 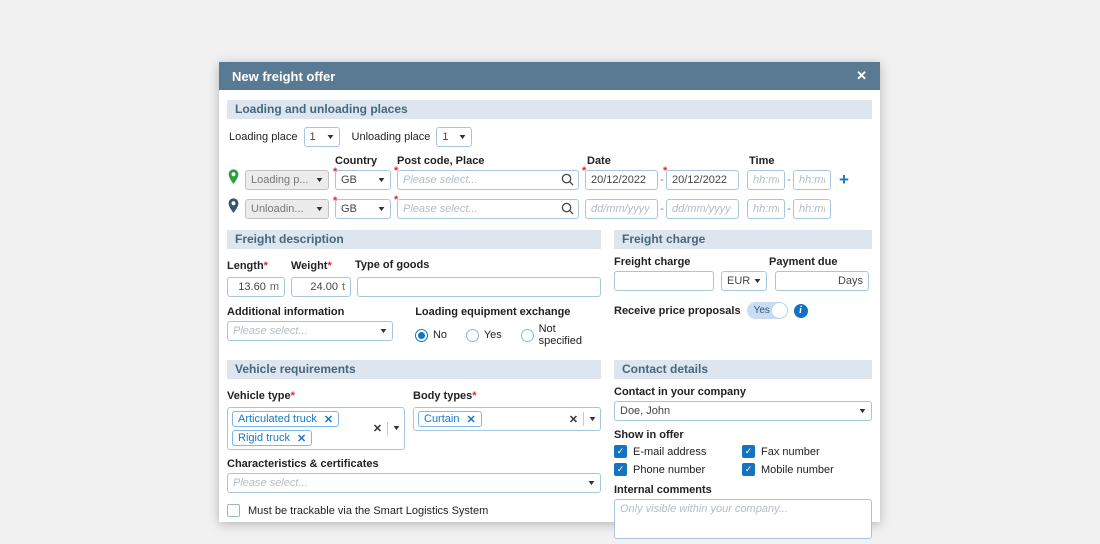 What do you see at coordinates (450, 419) in the screenshot?
I see `body-type-chip: Curtain ✕` at bounding box center [450, 419].